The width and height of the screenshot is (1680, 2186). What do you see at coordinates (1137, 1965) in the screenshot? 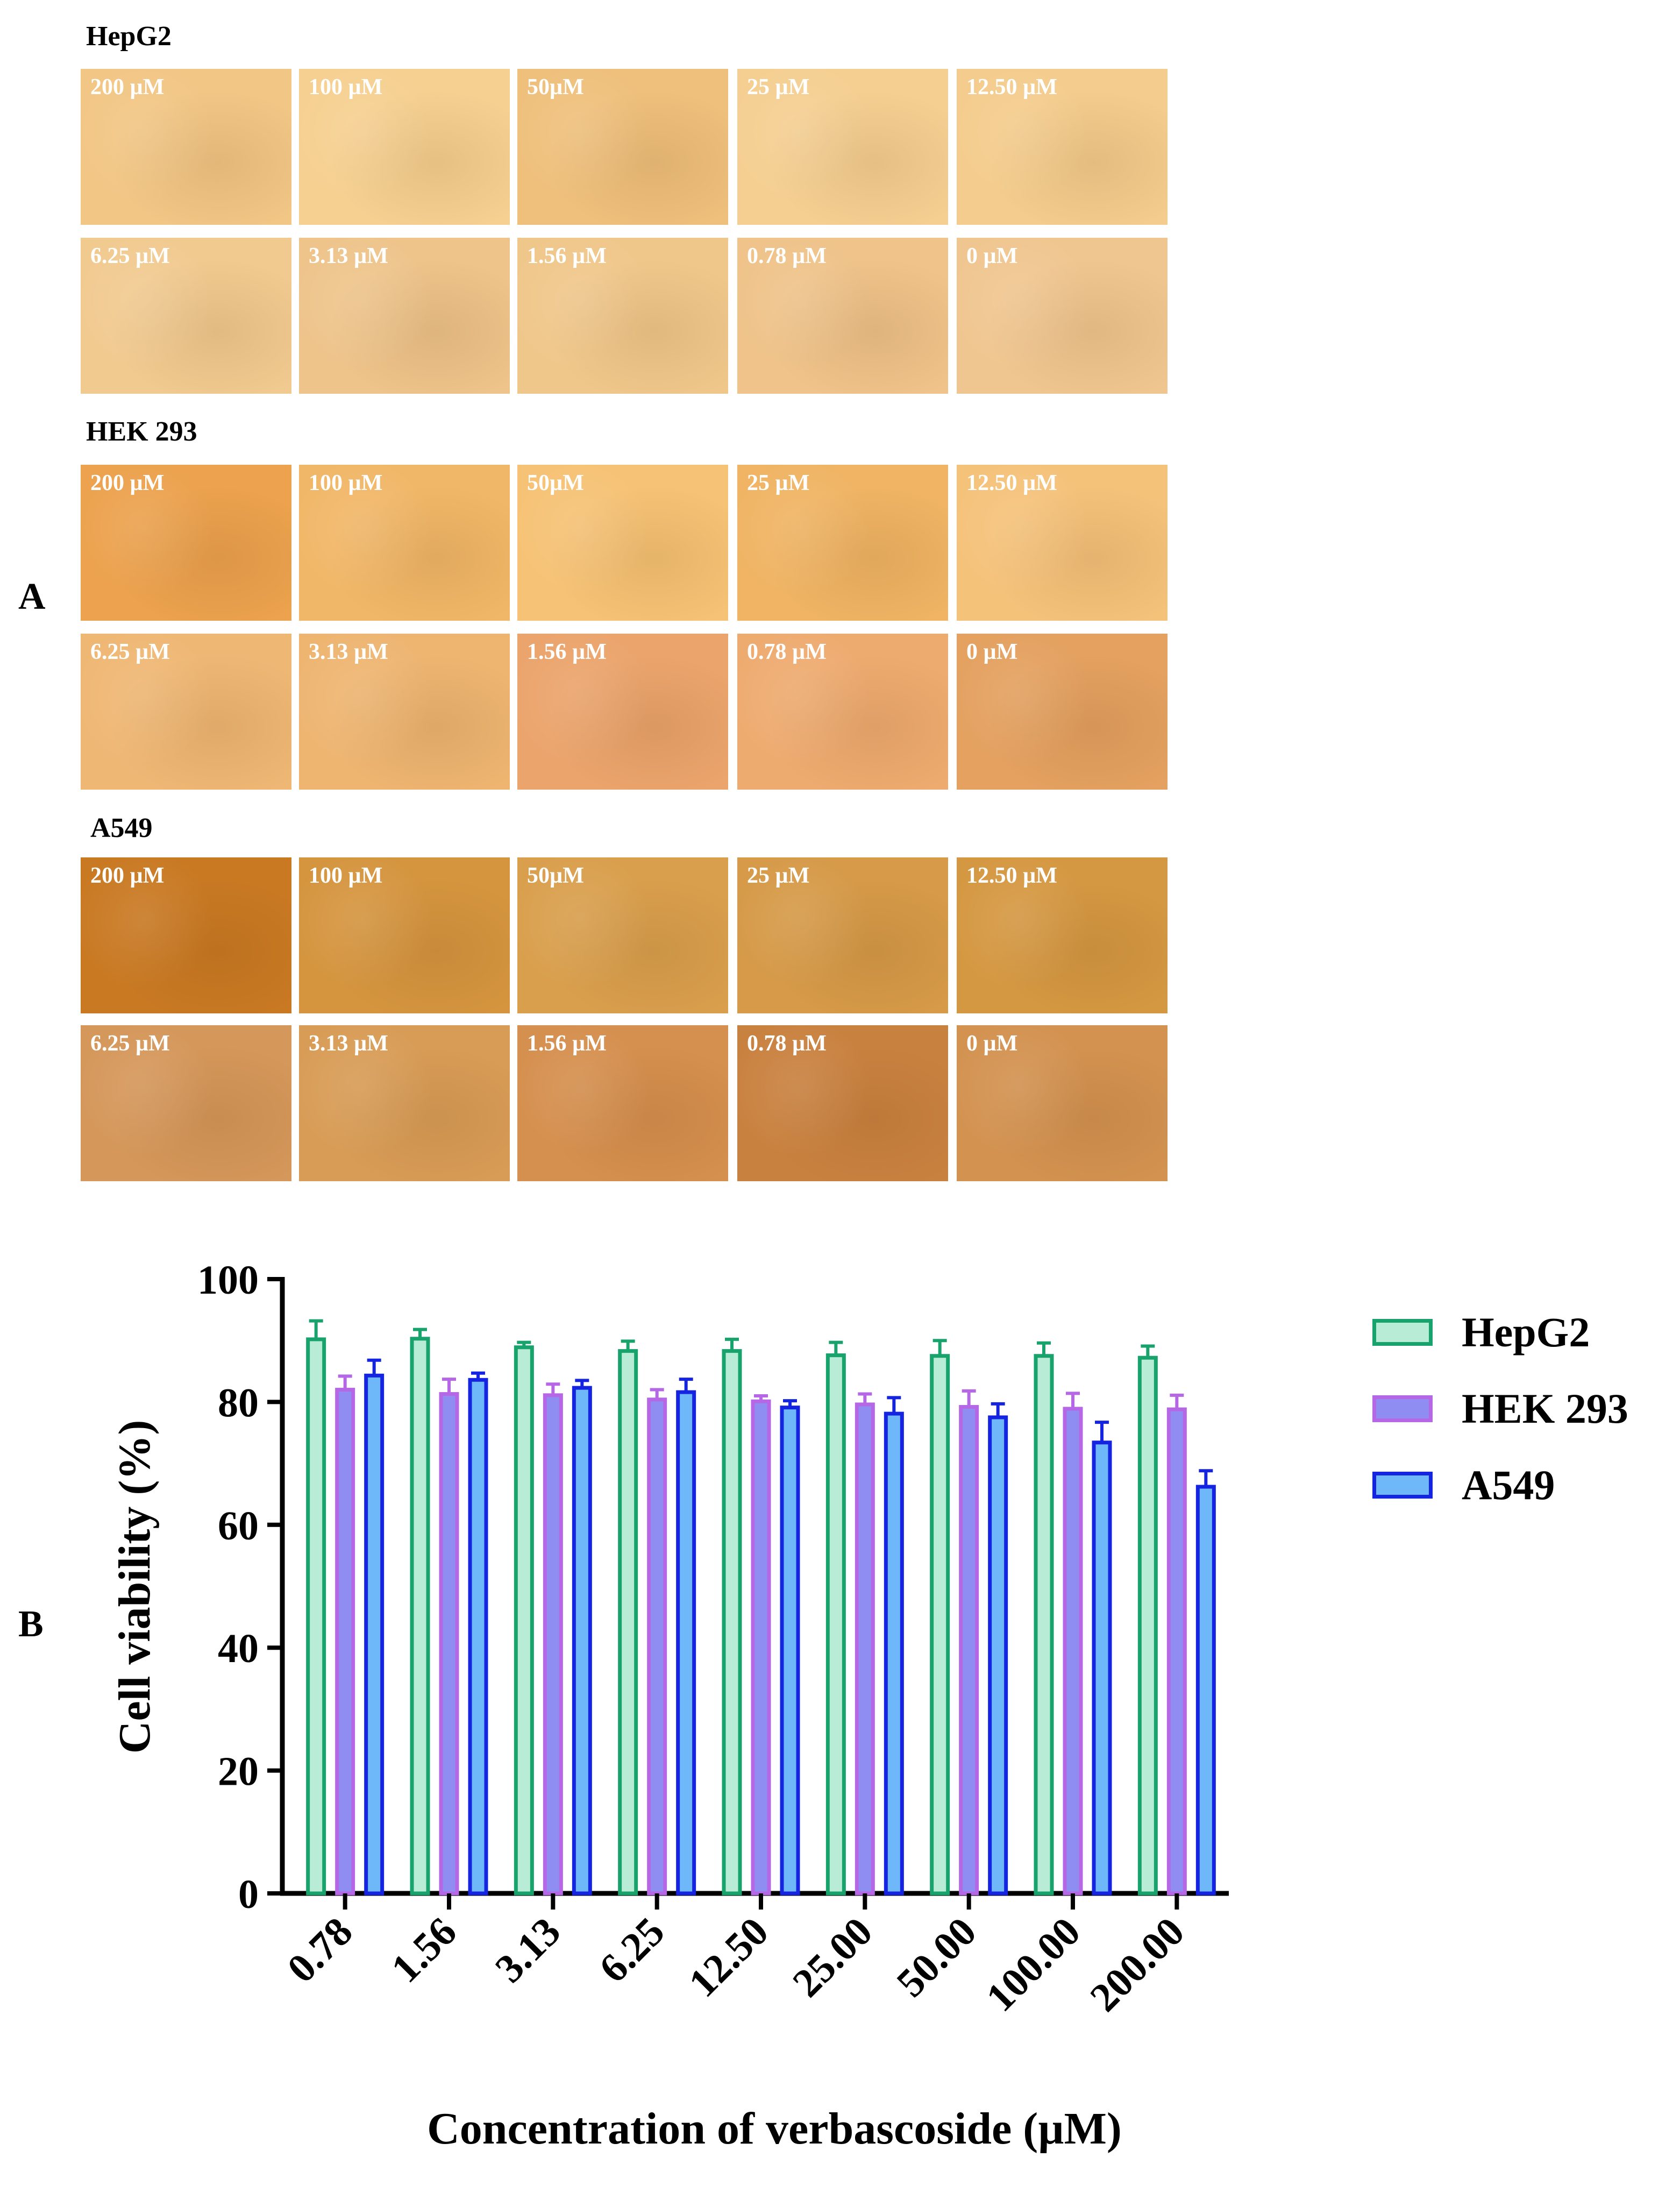
I see `x-tick-label: 200.00` at bounding box center [1137, 1965].